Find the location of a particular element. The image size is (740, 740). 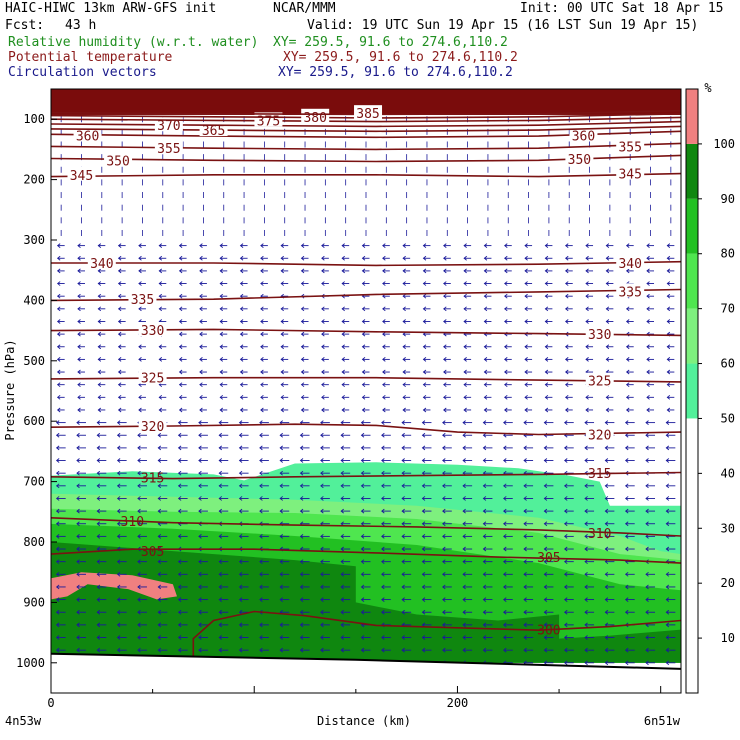

theta-label-345: 345 is located at coordinates (81, 176).